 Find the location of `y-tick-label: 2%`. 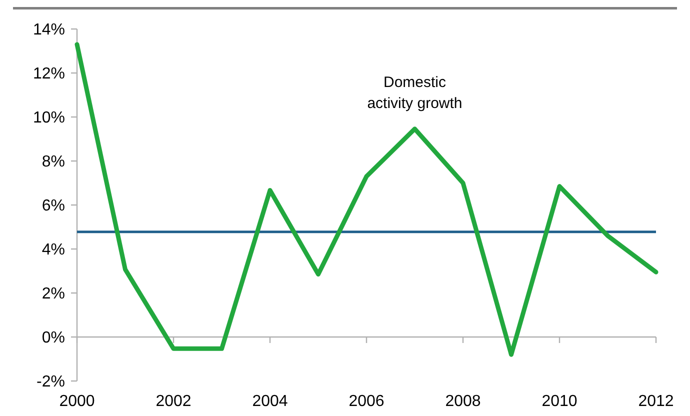

y-tick-label: 2% is located at coordinates (53, 294).